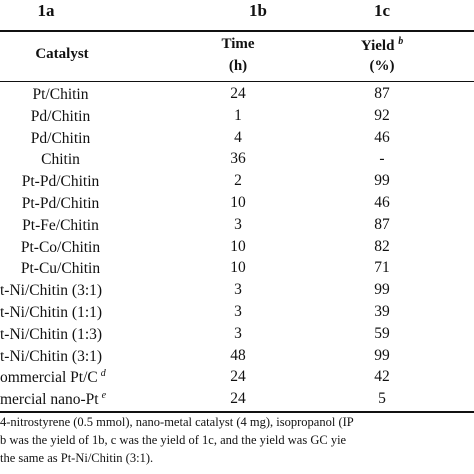  What do you see at coordinates (104, 396) in the screenshot?
I see `catalyst-footnote: e` at bounding box center [104, 396].